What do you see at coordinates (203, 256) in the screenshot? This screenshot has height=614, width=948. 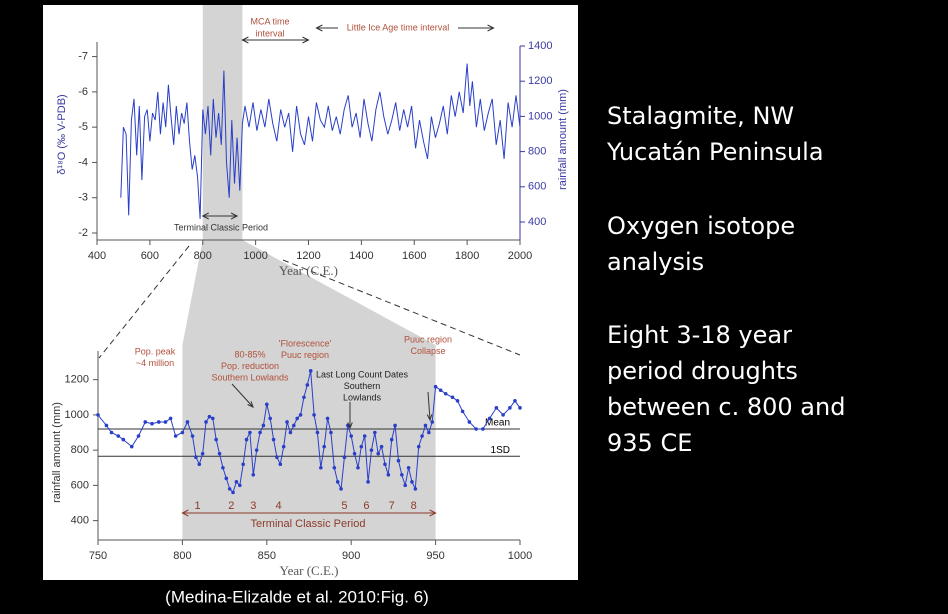 I see `x-tick-label: 800` at bounding box center [203, 256].